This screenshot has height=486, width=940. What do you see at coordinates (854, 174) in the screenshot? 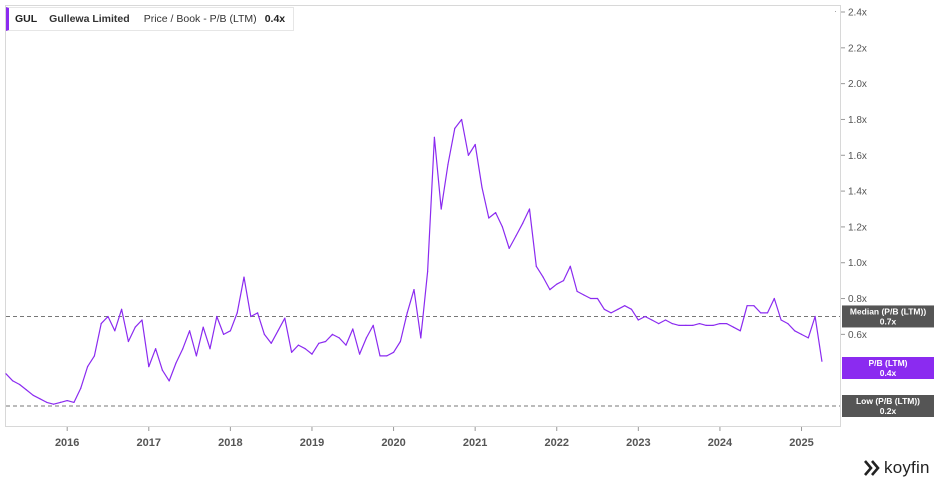
I see `y-axis: 0.6x 0.8x 1.0x 1.2x 1.4x 1.6x 1.8x 2.0x 2.2x 2.4x` at bounding box center [854, 174].